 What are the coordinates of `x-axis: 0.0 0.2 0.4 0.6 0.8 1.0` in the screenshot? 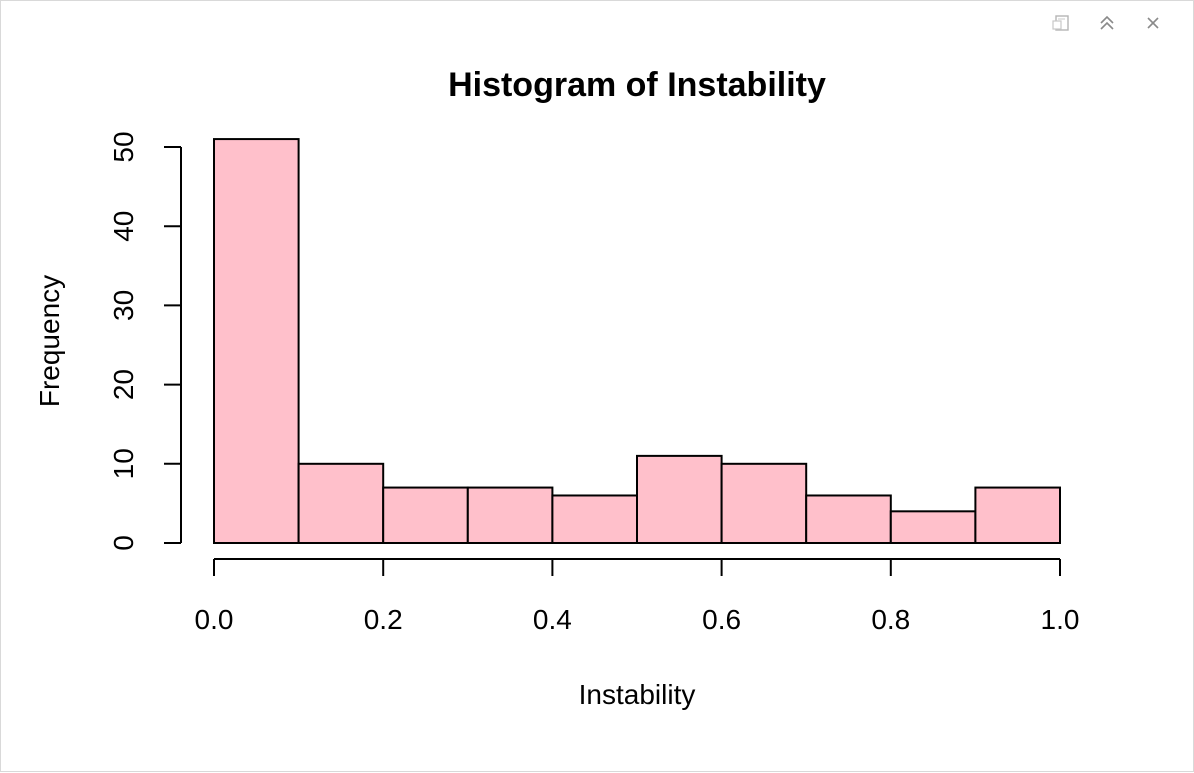 It's located at (637, 596).